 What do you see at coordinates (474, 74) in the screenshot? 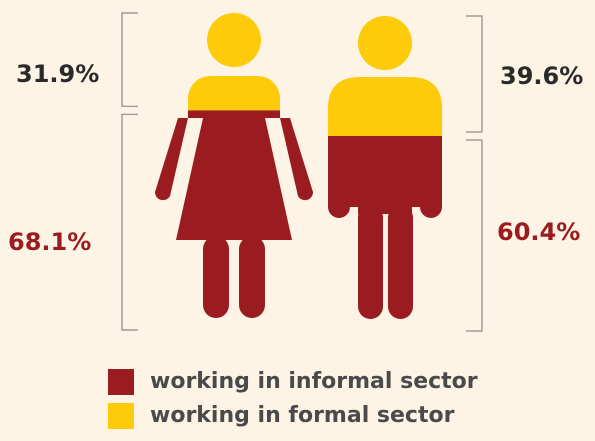
I see `men-formal-bracket` at bounding box center [474, 74].